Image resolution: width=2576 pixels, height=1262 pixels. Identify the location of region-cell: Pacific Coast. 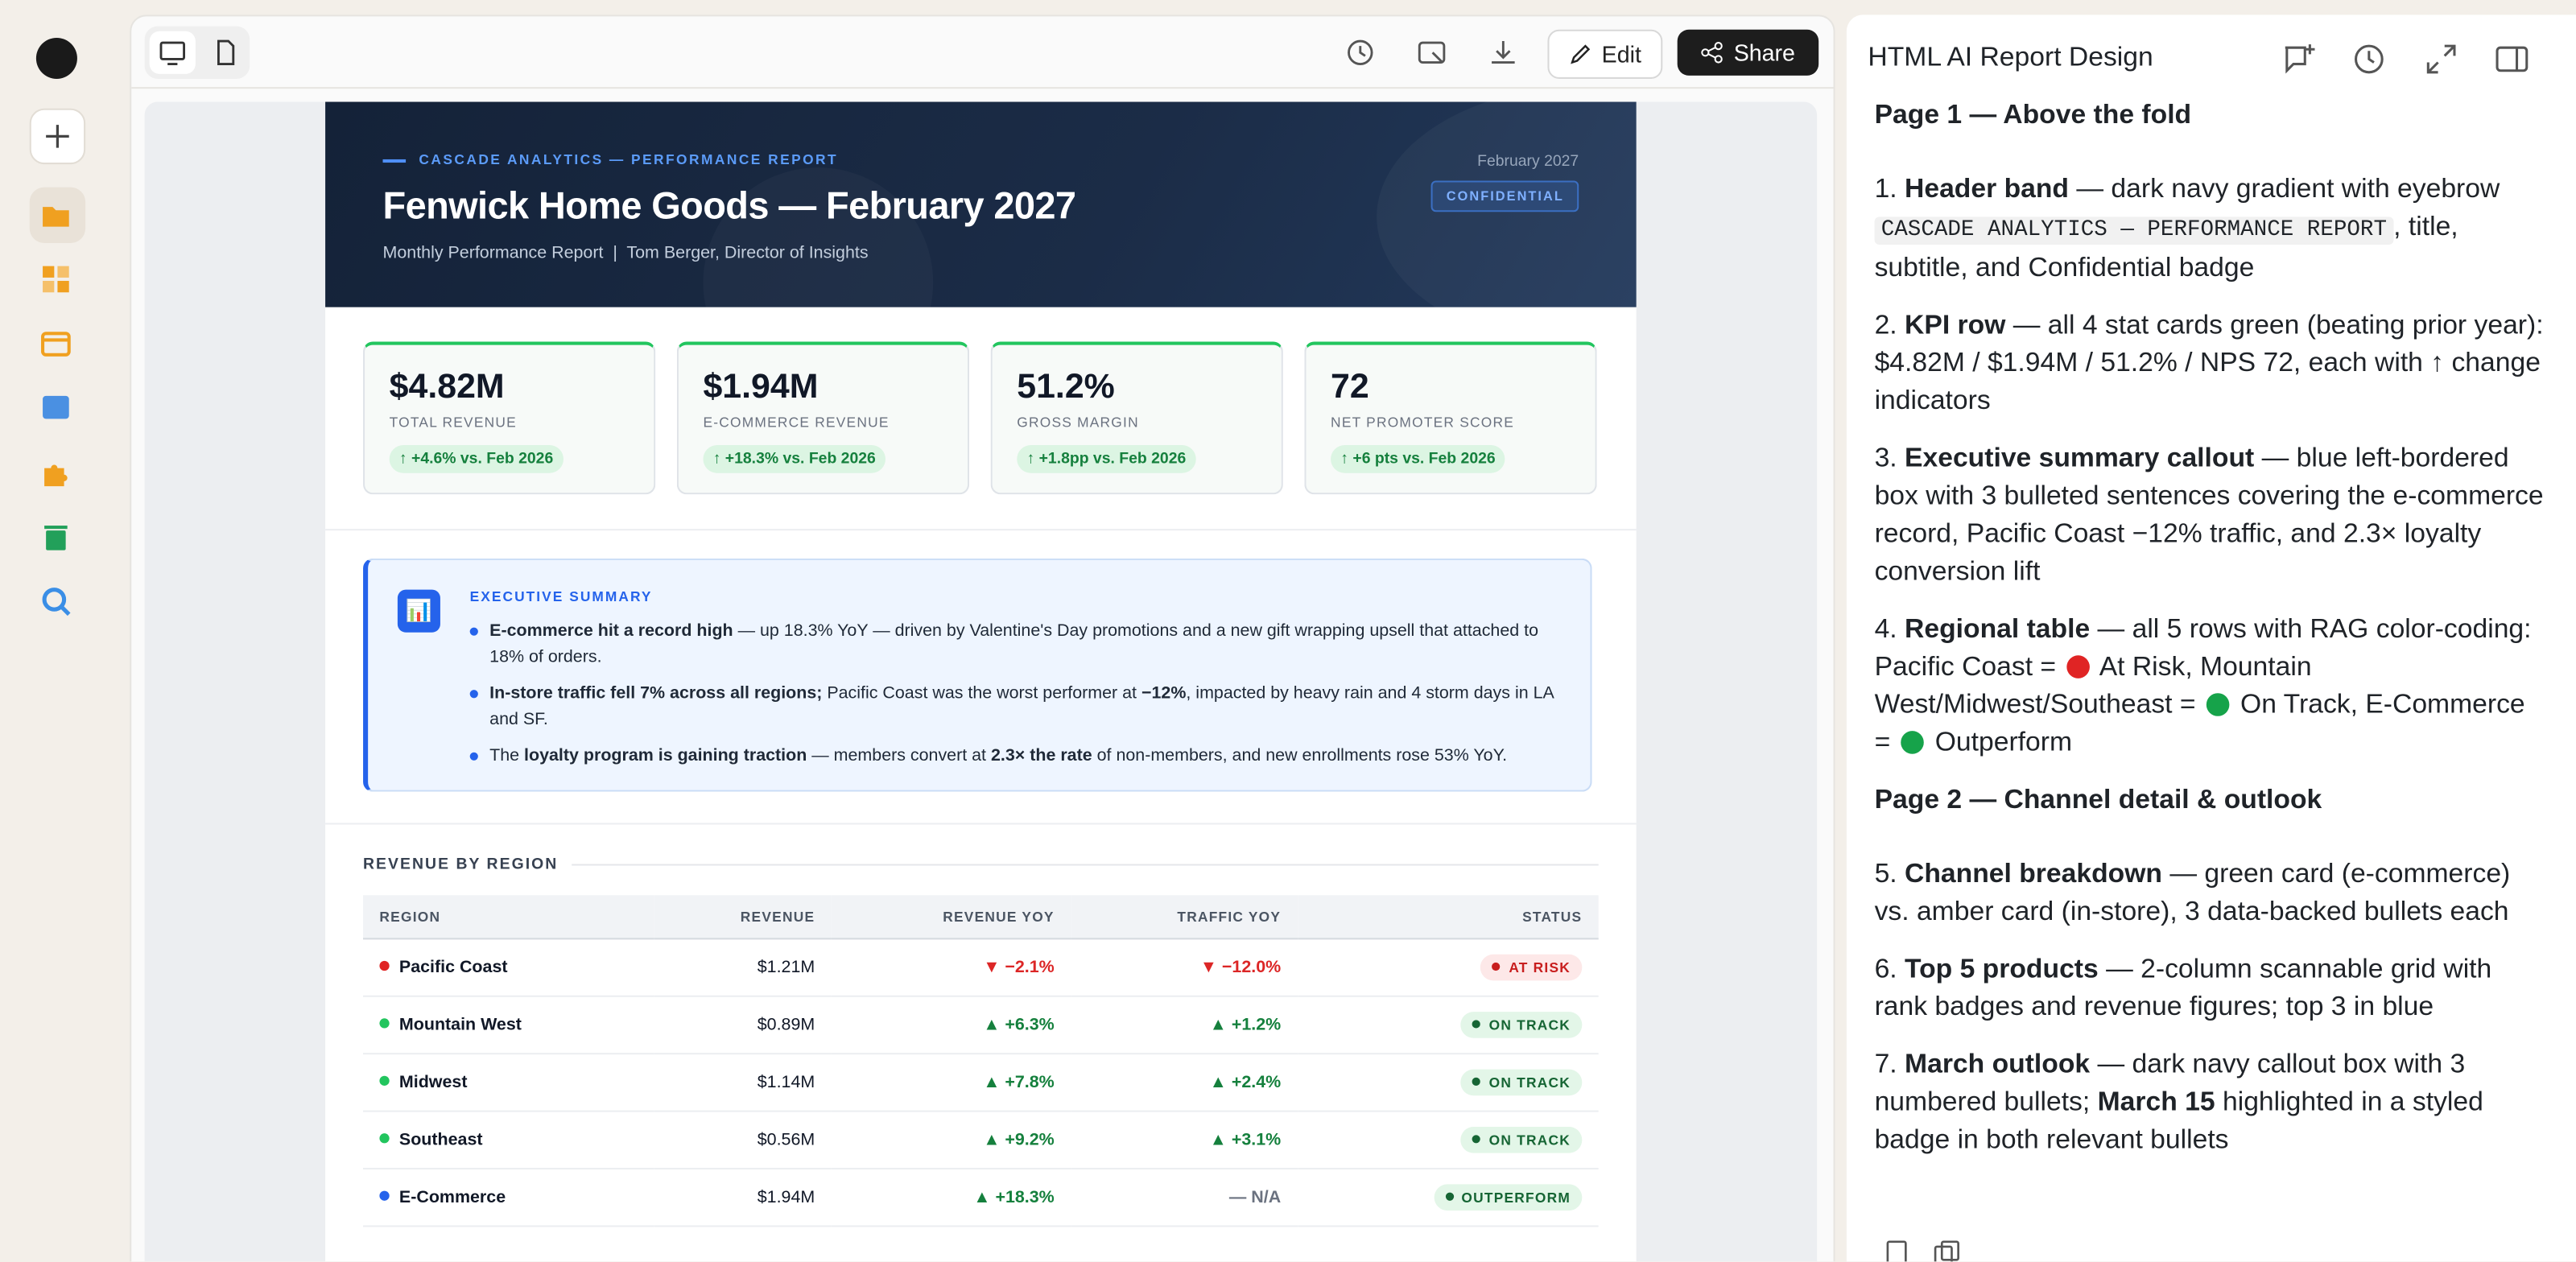
(508, 967).